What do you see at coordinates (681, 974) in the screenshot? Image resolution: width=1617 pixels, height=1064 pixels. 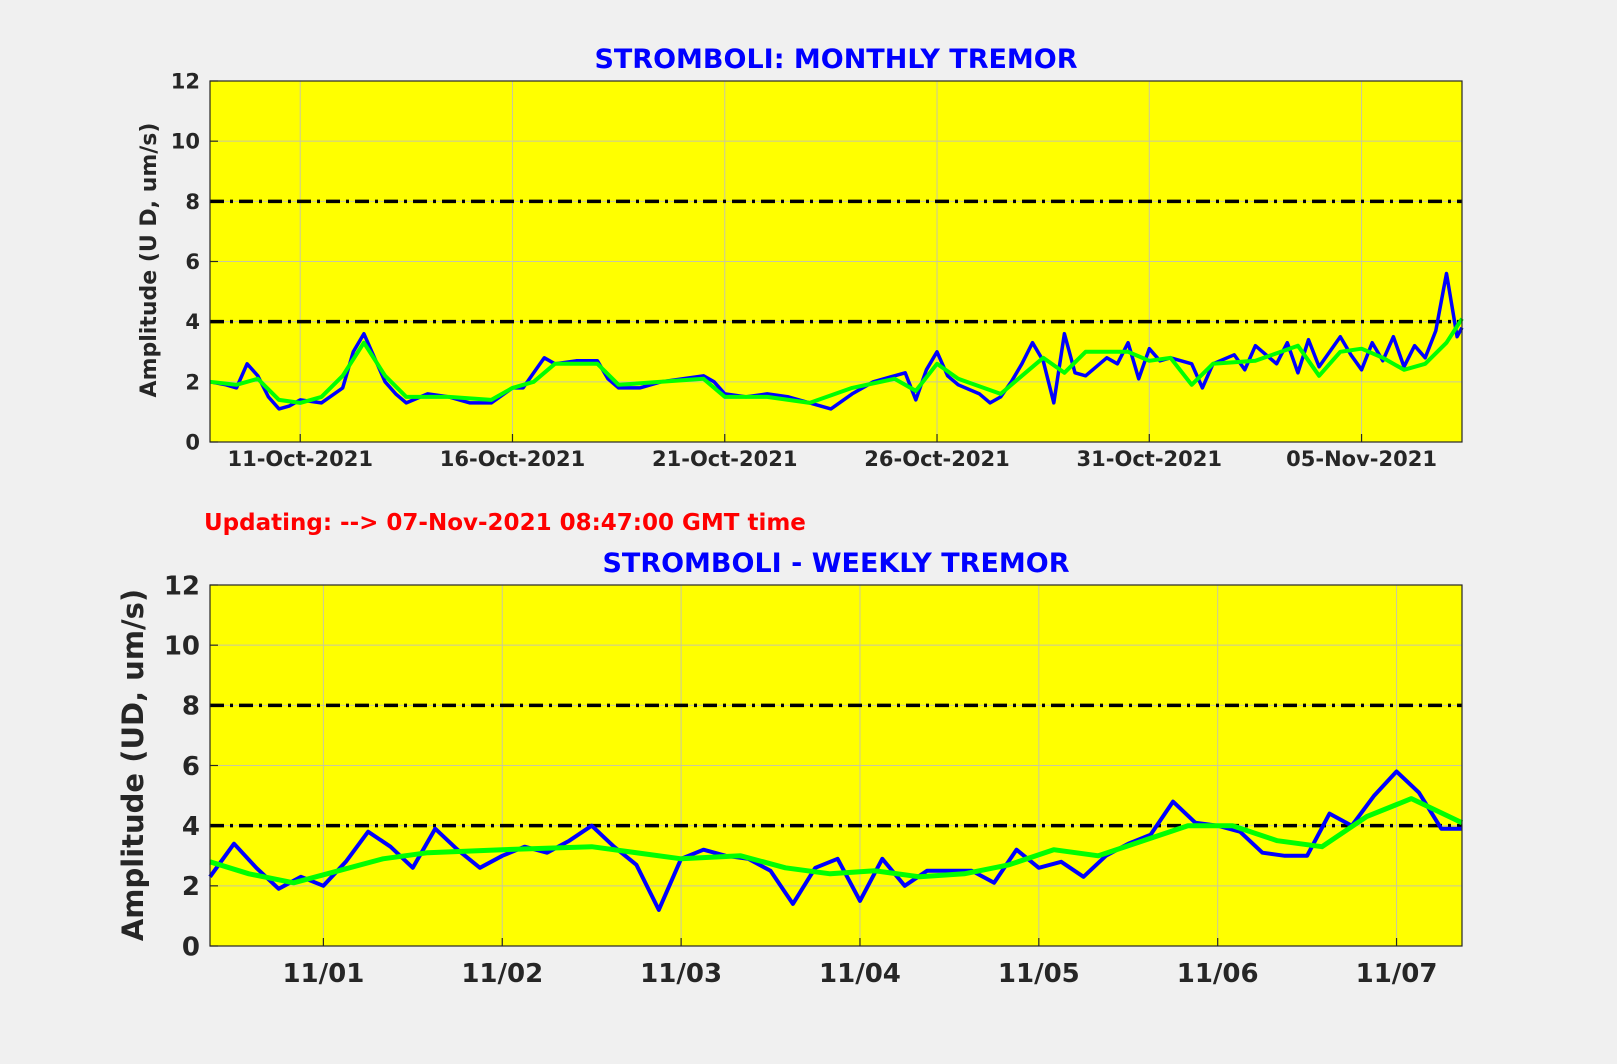 I see `weekly-x-tick-label: 11/03` at bounding box center [681, 974].